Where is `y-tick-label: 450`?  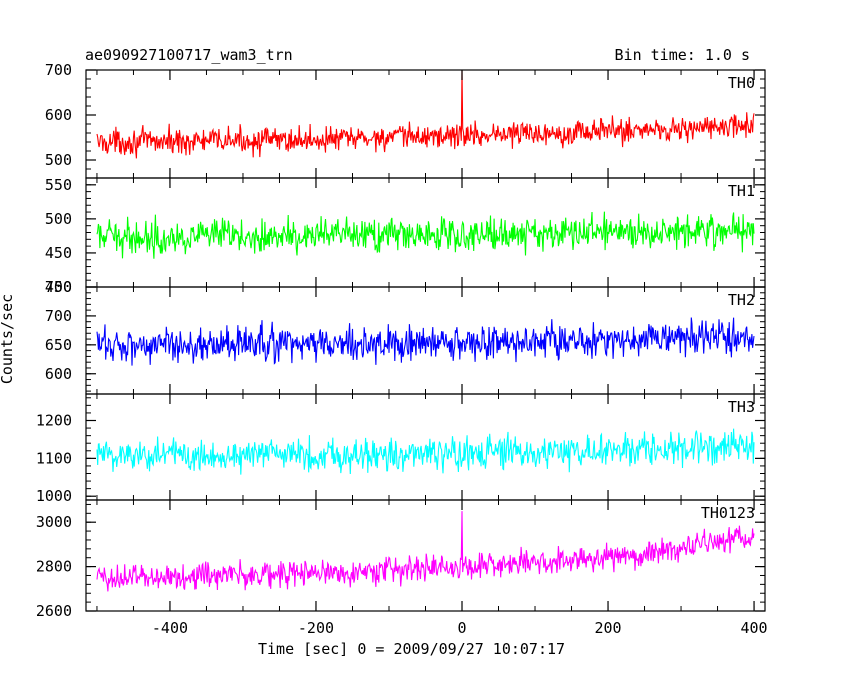
y-tick-label: 450 is located at coordinates (58, 253).